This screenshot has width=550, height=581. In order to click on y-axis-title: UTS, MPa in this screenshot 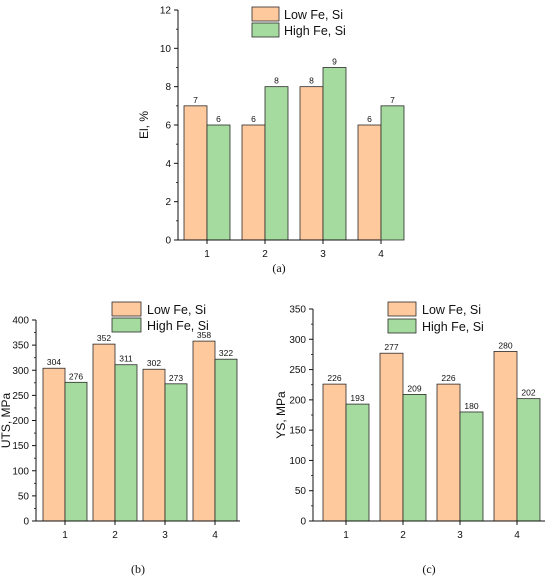, I will do `click(6, 421)`.